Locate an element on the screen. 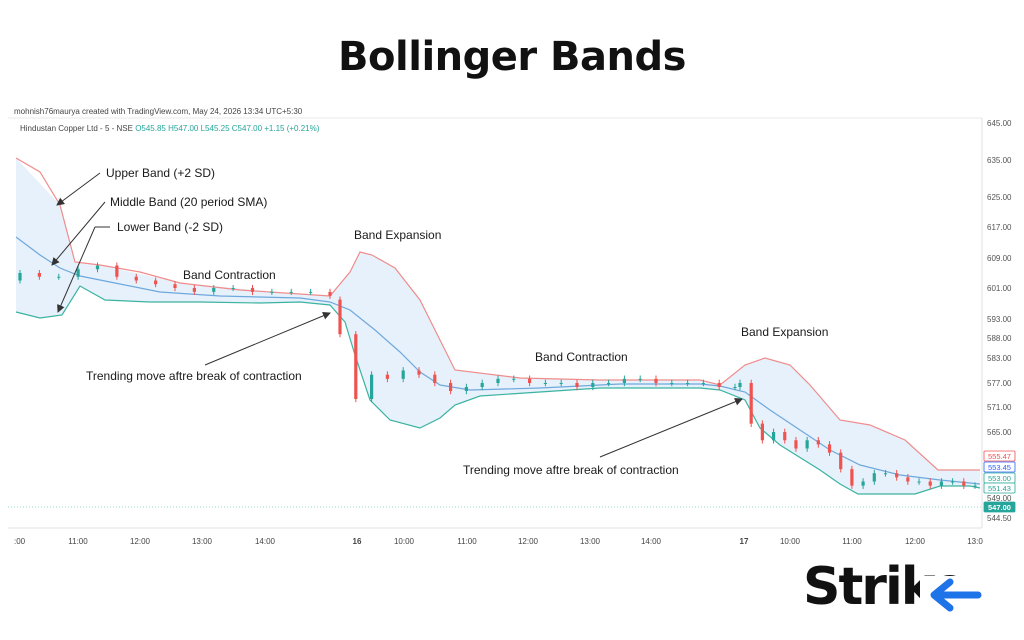  y-tick-label: 635.00 is located at coordinates (999, 160).